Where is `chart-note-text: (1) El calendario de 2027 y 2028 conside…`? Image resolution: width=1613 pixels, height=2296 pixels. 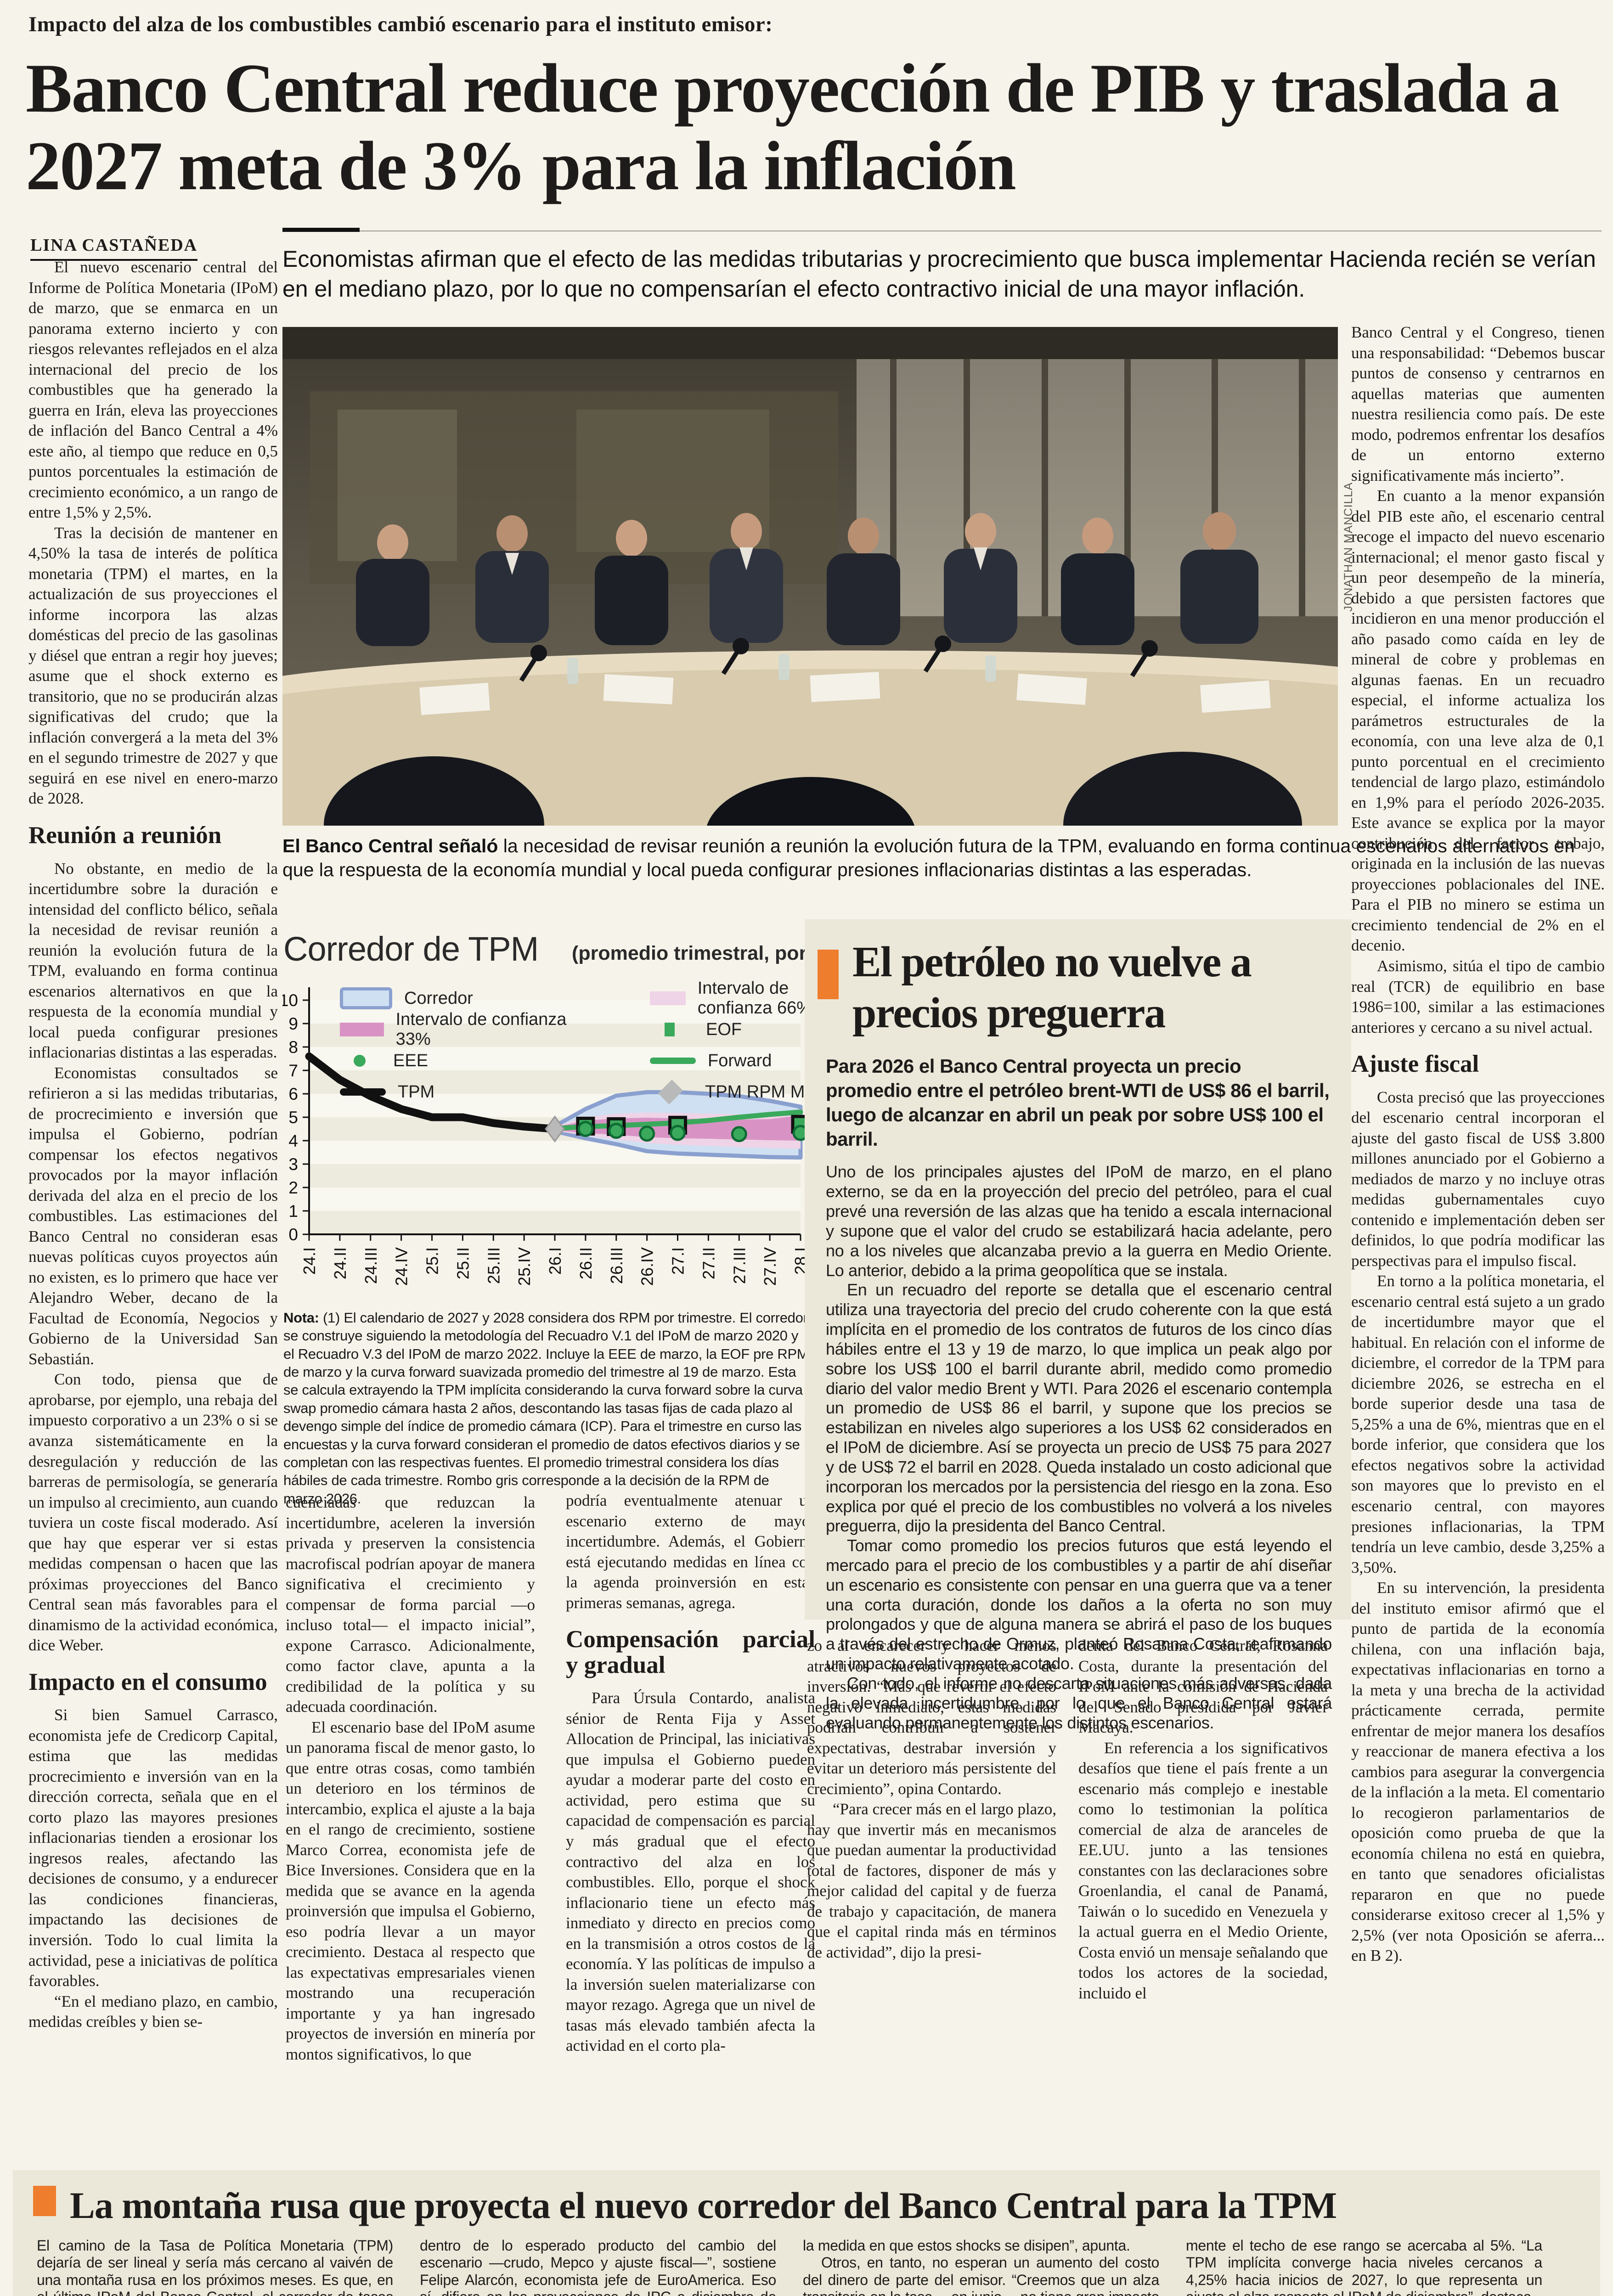
chart-note-text: (1) El calendario de 2027 y 2028 conside… is located at coordinates (546, 1408).